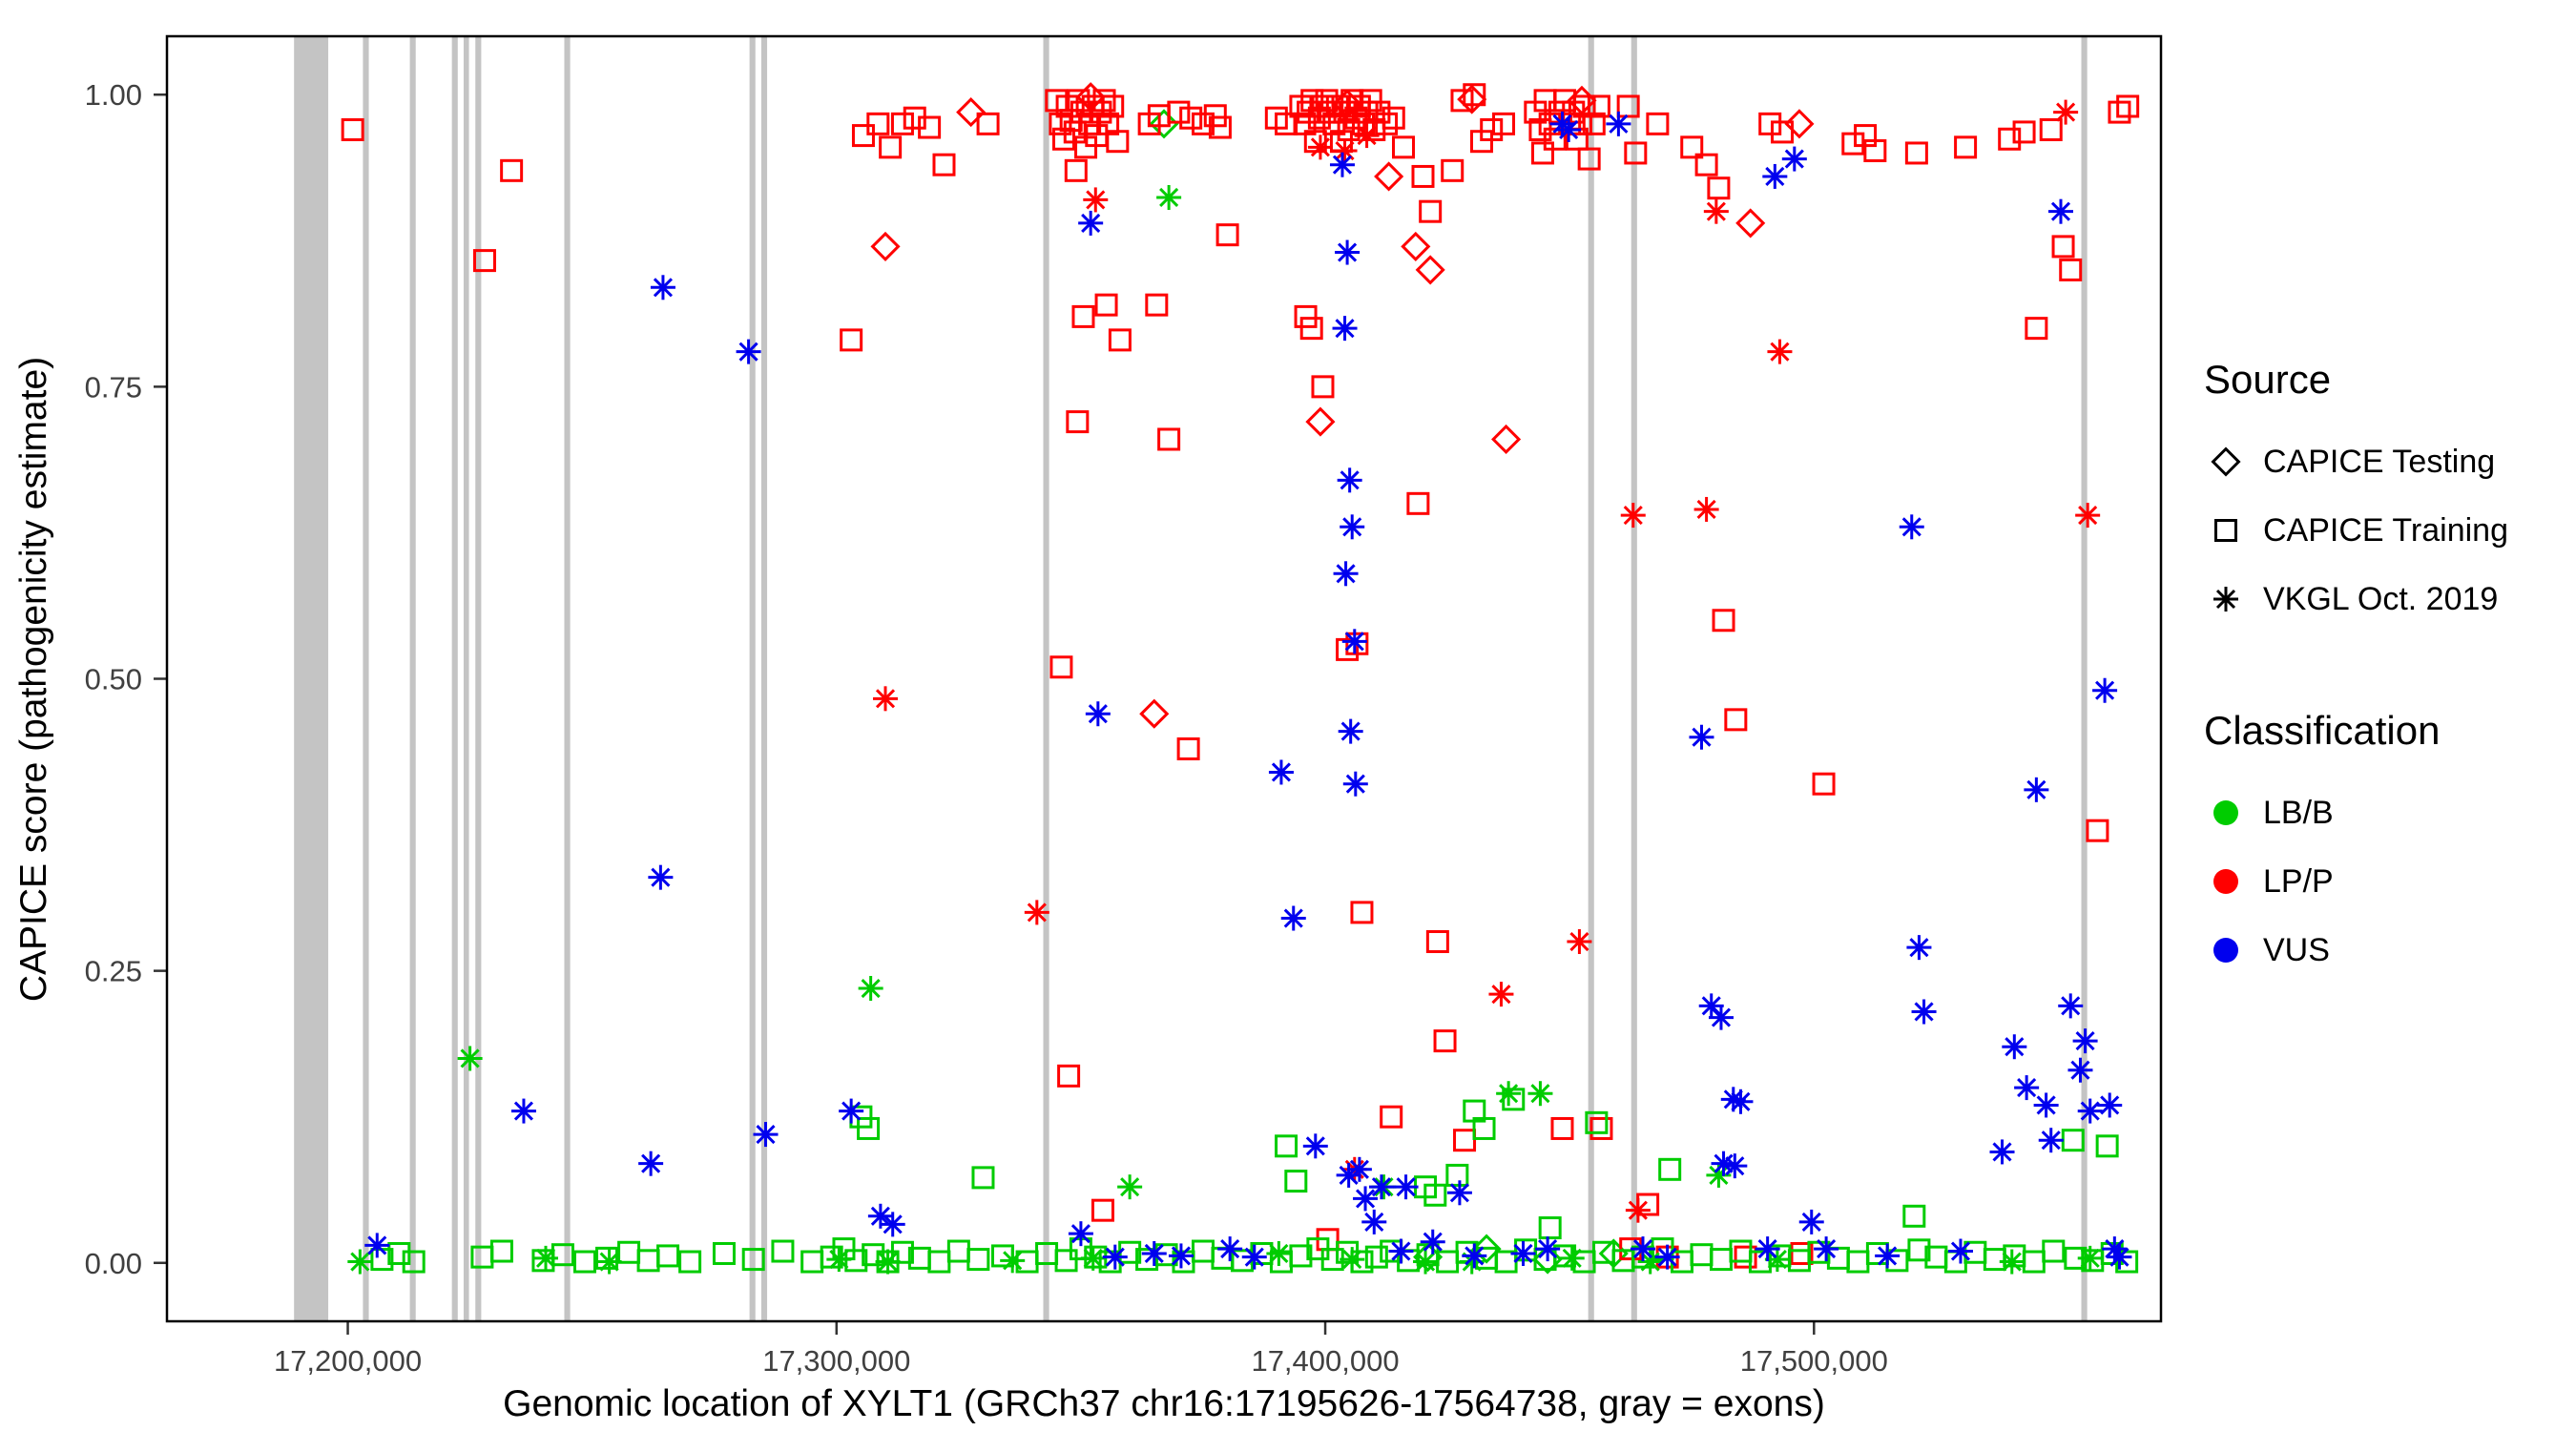 The image size is (2576, 1431). What do you see at coordinates (2298, 881) in the screenshot?
I see `legend-item-label: LP/P` at bounding box center [2298, 881].